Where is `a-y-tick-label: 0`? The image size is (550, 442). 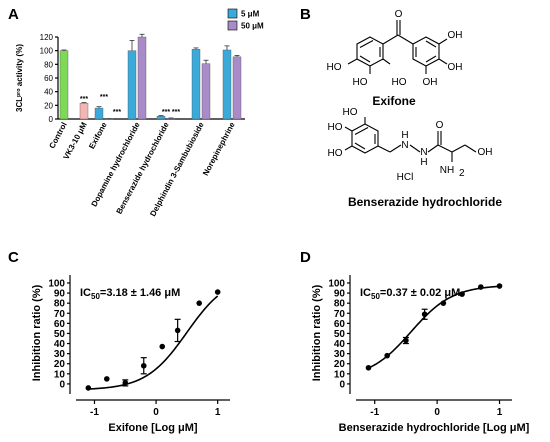 a-y-tick-label: 0 is located at coordinates (51, 119).